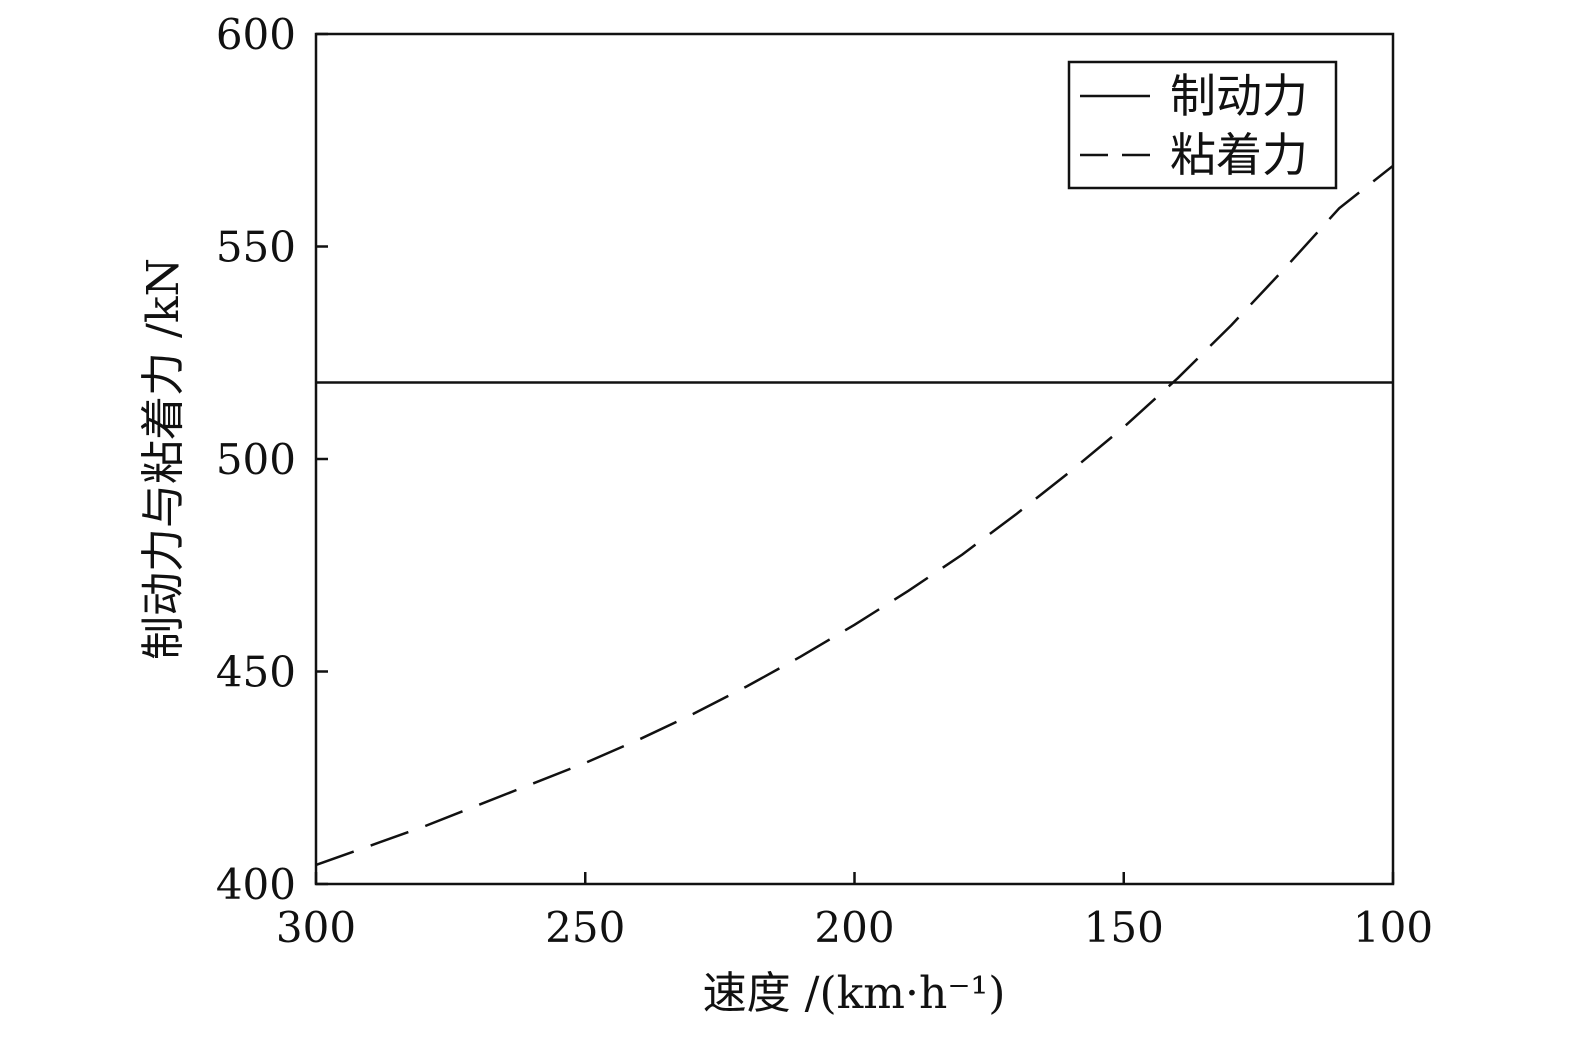 The height and width of the screenshot is (1037, 1575). I want to click on legend-label-braking-force: 制动力, so click(1239, 96).